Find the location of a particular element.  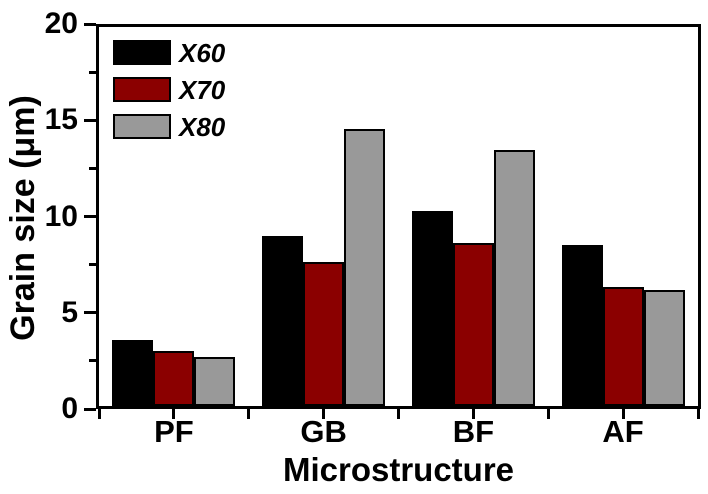

legend-item-X70: X70 is located at coordinates (169, 89).